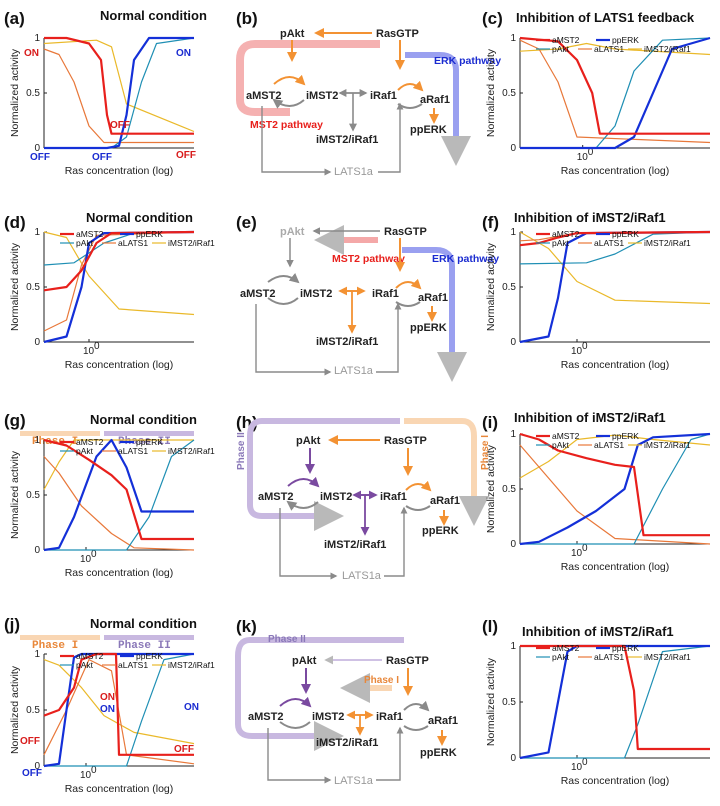 The height and width of the screenshot is (806, 720). What do you see at coordinates (438, 753) in the screenshot?
I see `node-pperk-k: ppERK` at bounding box center [438, 753].